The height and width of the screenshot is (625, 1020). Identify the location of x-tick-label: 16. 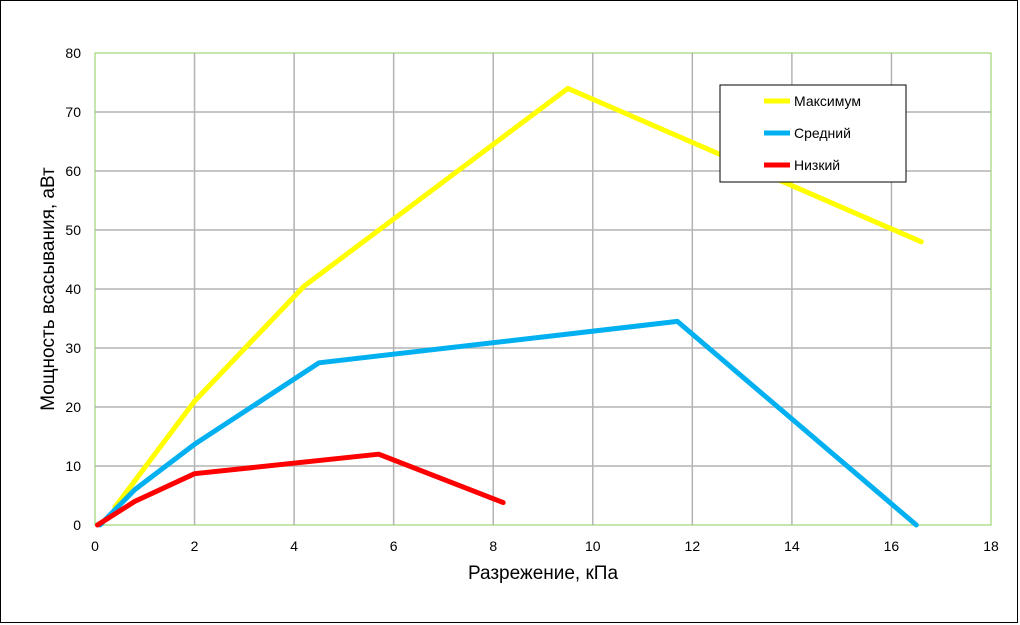
(892, 546).